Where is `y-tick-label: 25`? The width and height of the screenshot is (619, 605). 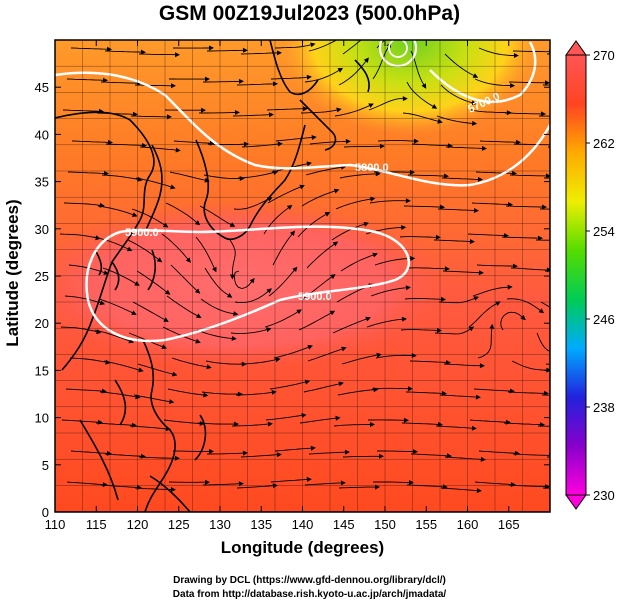 y-tick-label: 25 is located at coordinates (42, 276).